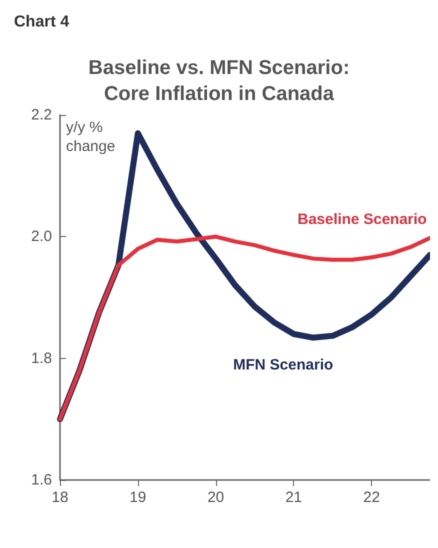  I want to click on y-tick-label: 2.2, so click(41, 115).